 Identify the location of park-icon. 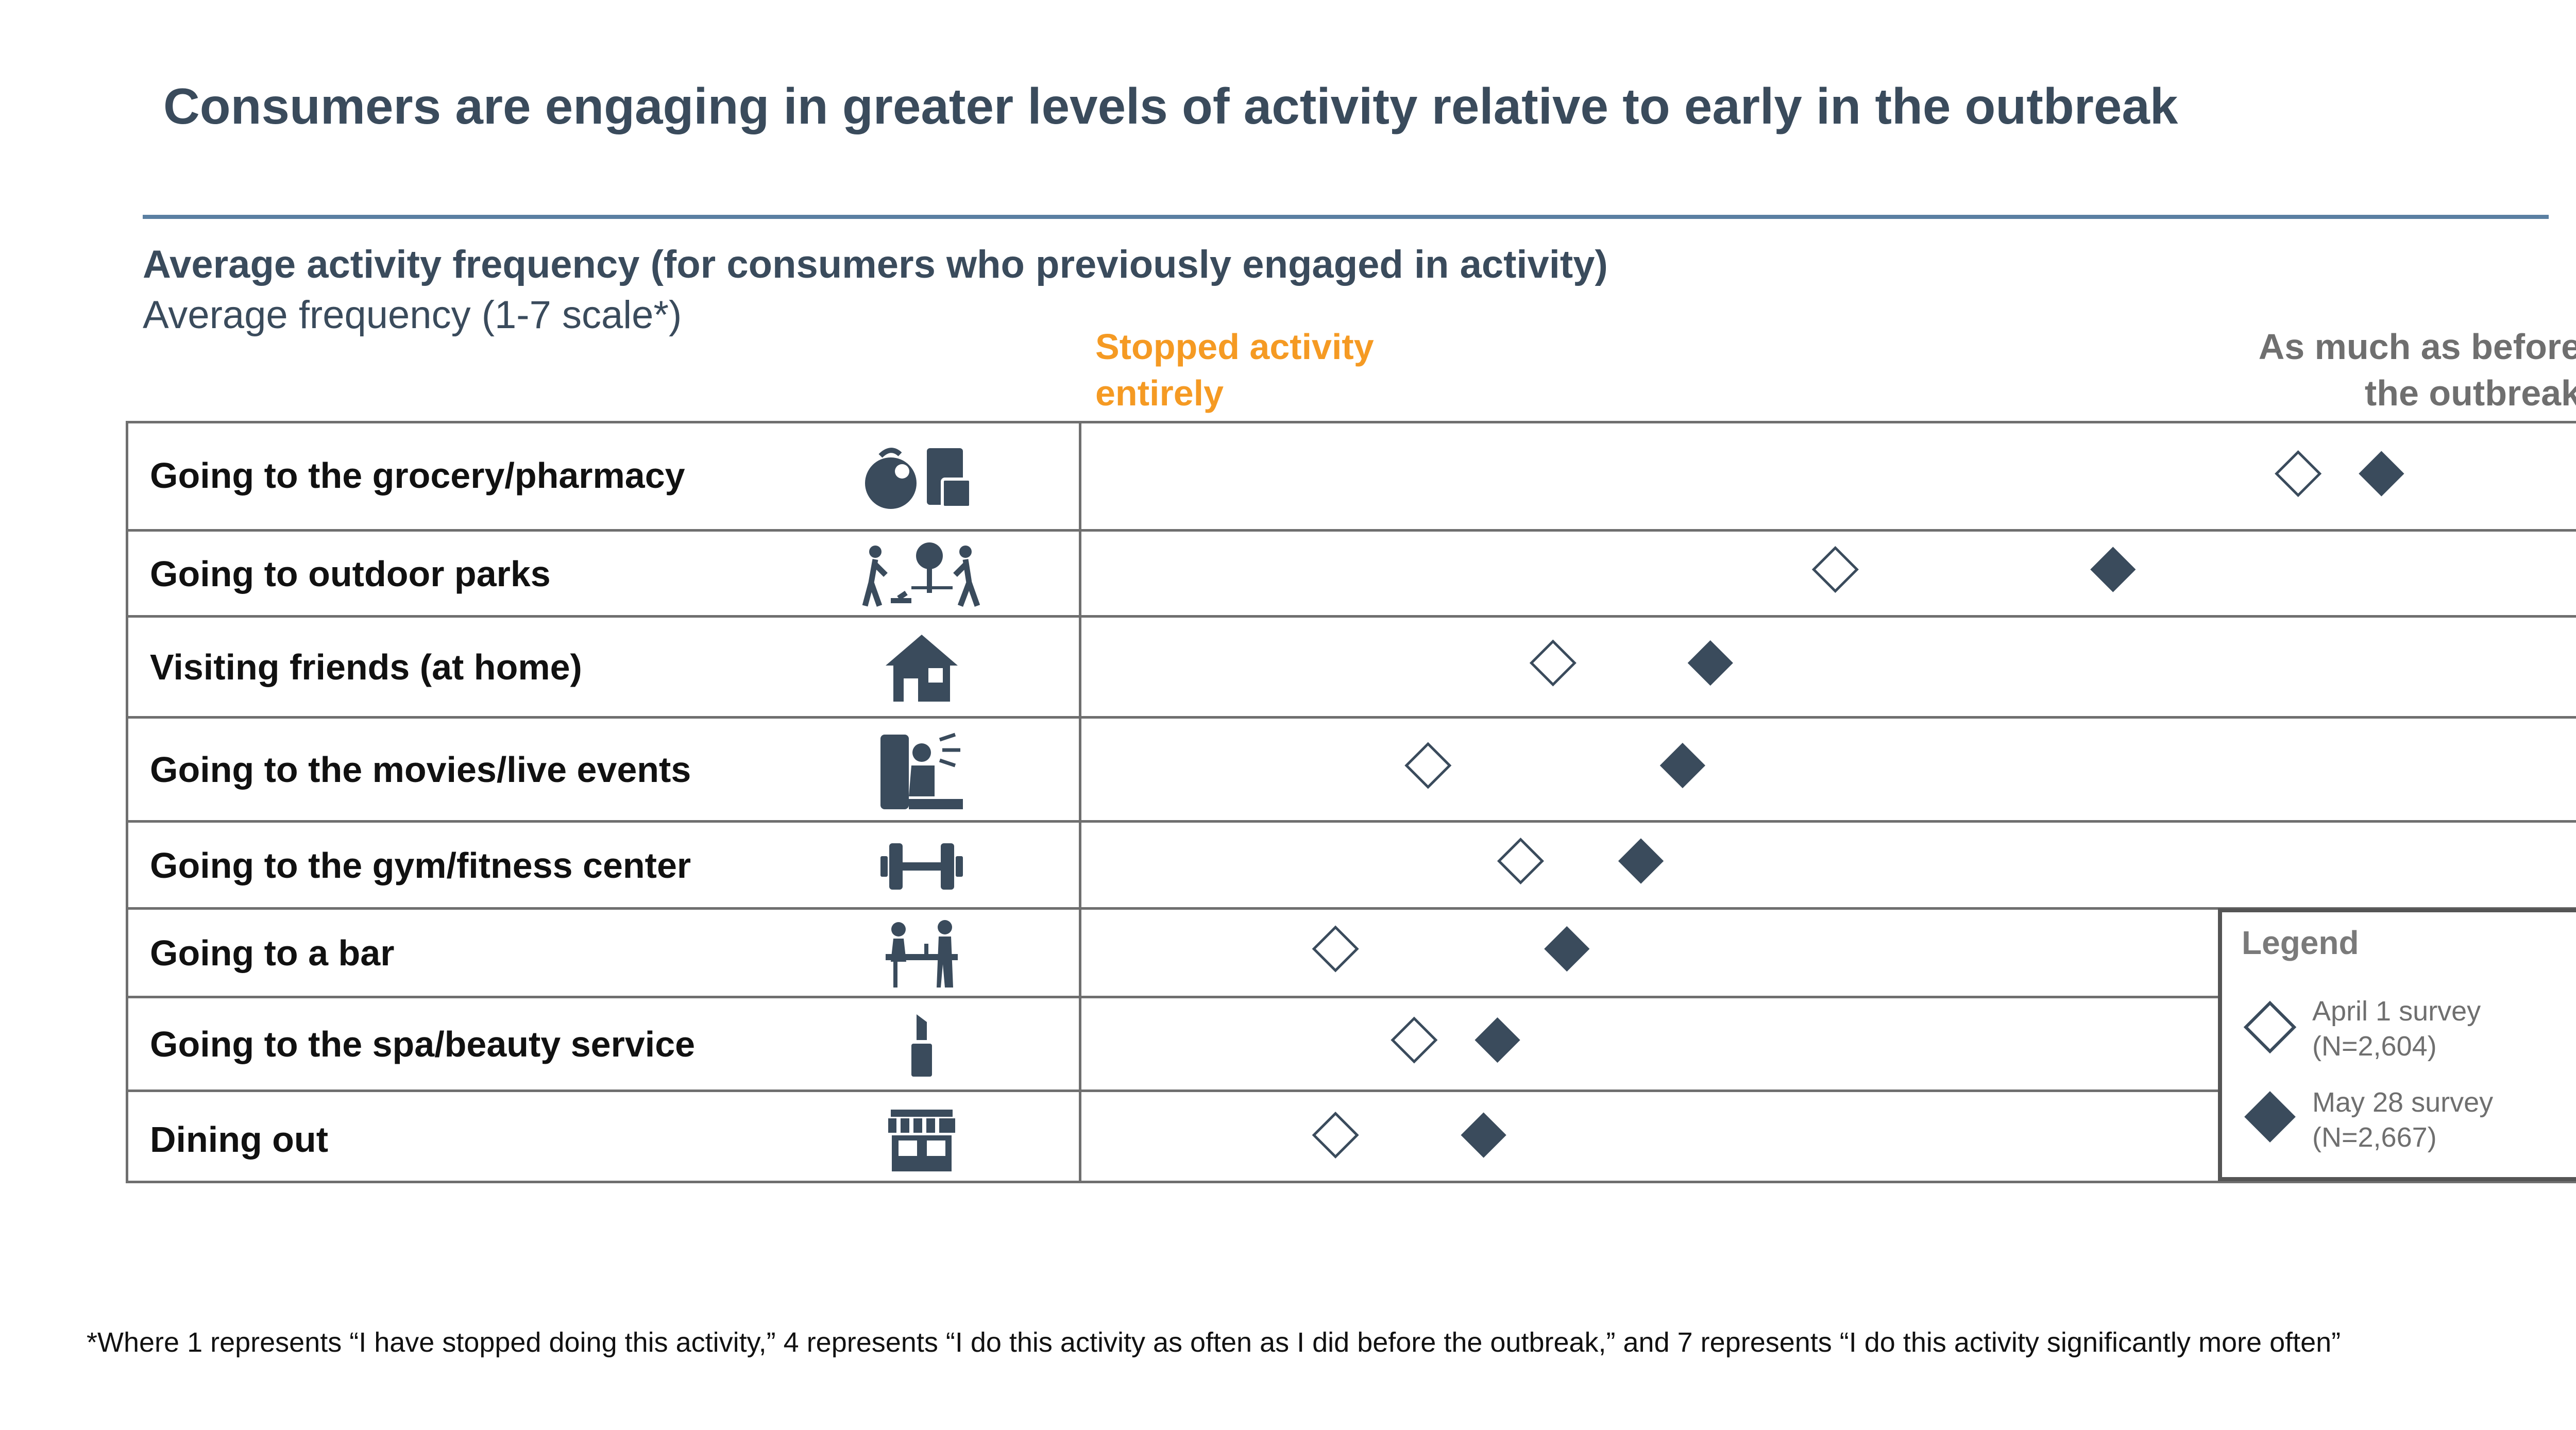
(922, 575).